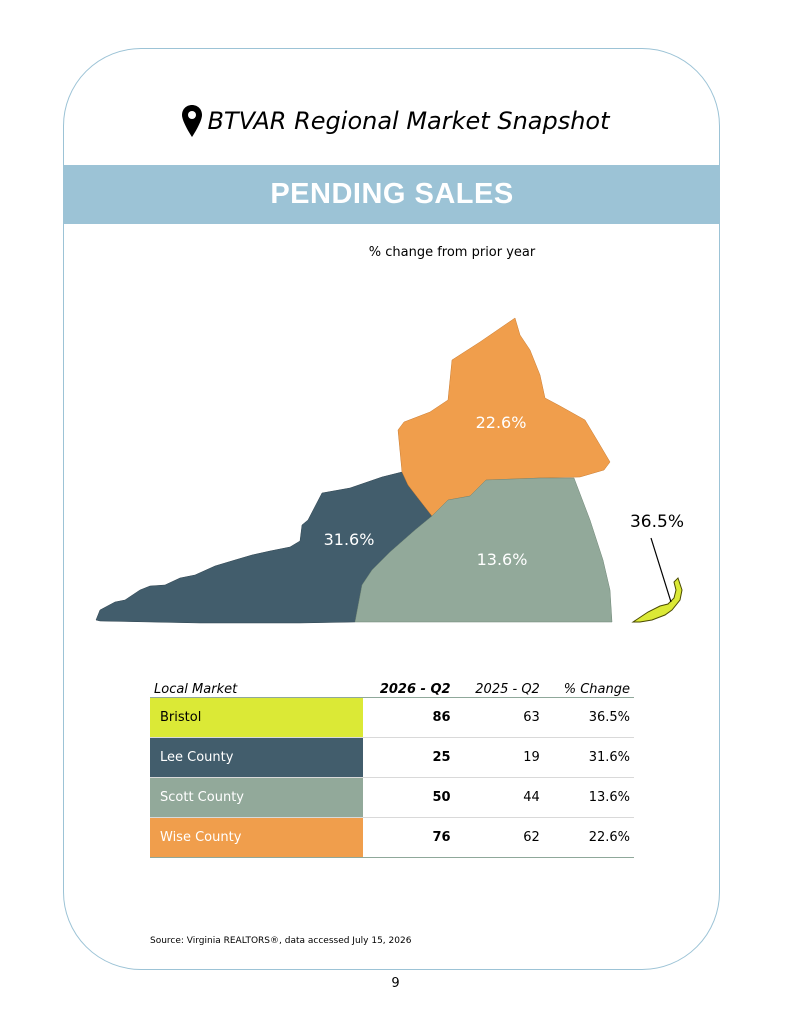 This screenshot has width=791, height=1024. I want to click on region-scott-county, so click(483, 550).